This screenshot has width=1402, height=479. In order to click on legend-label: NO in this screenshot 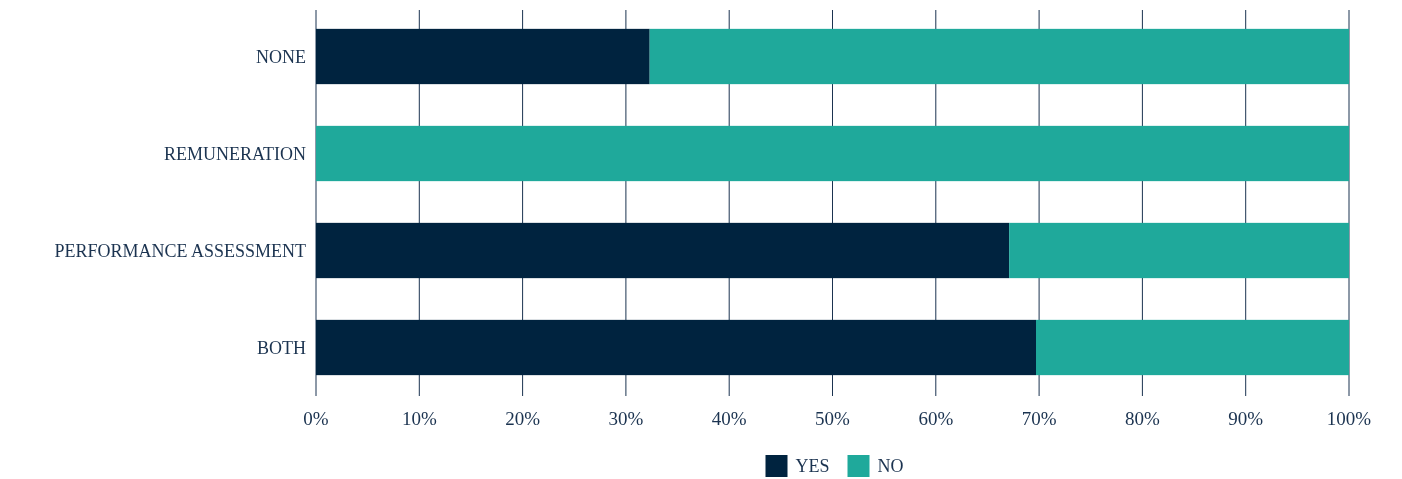, I will do `click(890, 466)`.